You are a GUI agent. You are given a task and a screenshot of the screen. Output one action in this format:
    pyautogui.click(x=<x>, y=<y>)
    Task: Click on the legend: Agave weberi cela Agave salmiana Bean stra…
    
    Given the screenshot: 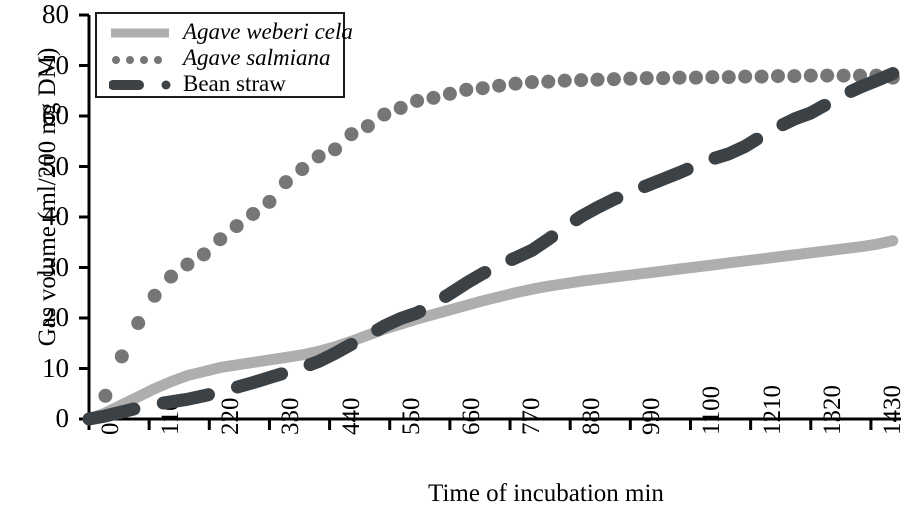 What is the action you would take?
    pyautogui.click(x=224, y=55)
    